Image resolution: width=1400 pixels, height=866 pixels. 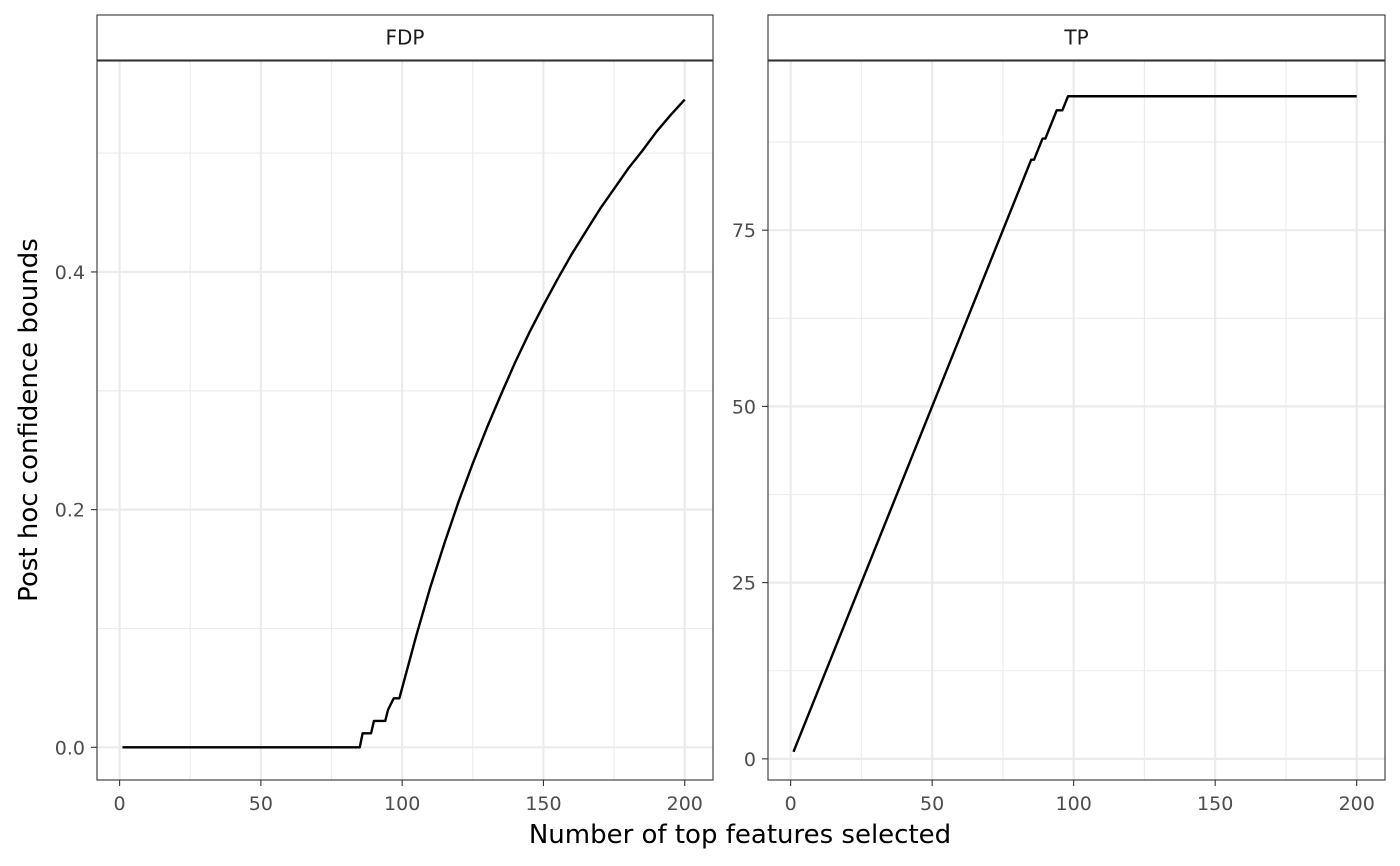 I want to click on facet-strip-label: TP, so click(x=1075, y=38).